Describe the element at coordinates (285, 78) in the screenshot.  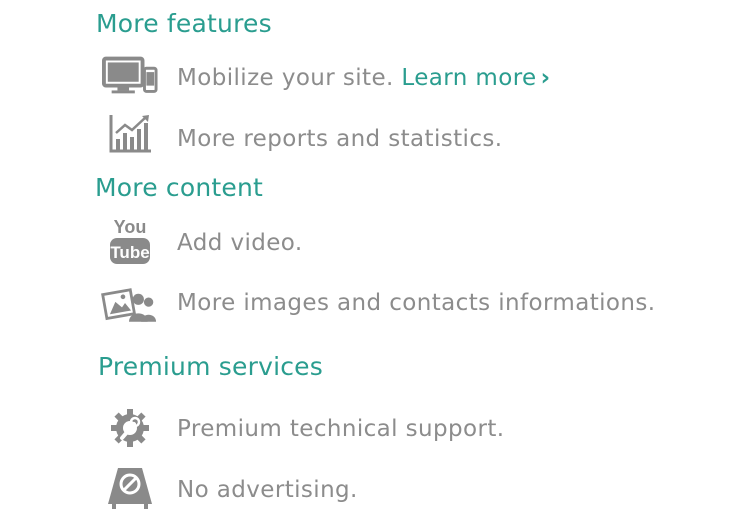
I see `feature-mobilize-text: Mobilize your site.` at that location.